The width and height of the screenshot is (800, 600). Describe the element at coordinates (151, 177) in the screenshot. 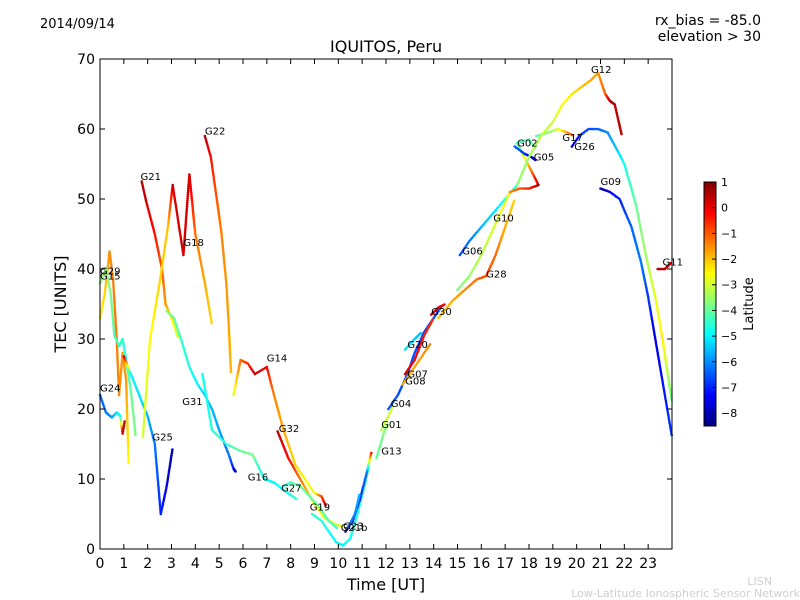

I see `satellite-label: G21` at that location.